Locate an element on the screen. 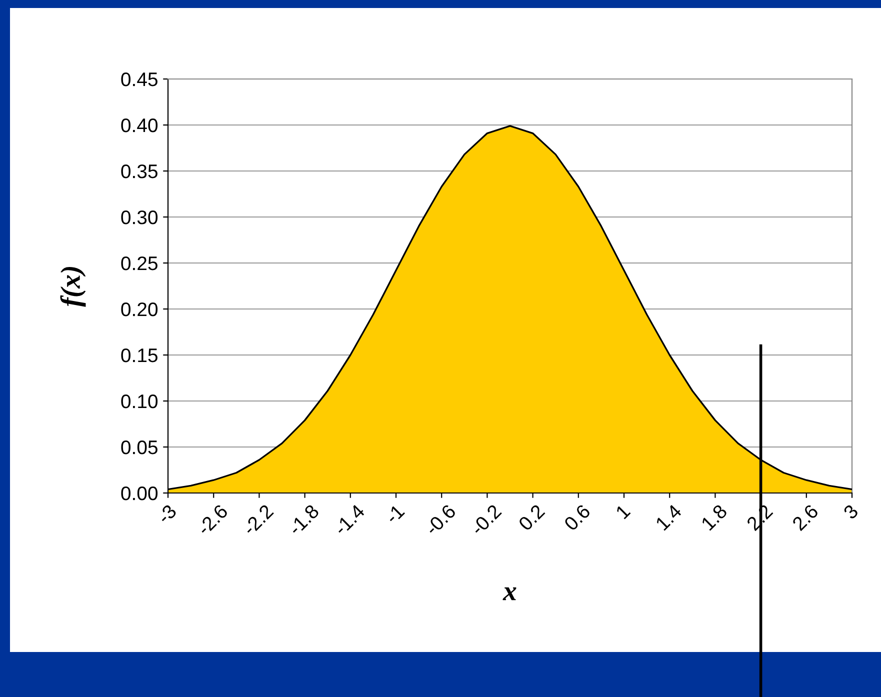 The width and height of the screenshot is (881, 697). y-tick-label: 0.10 is located at coordinates (139, 401).